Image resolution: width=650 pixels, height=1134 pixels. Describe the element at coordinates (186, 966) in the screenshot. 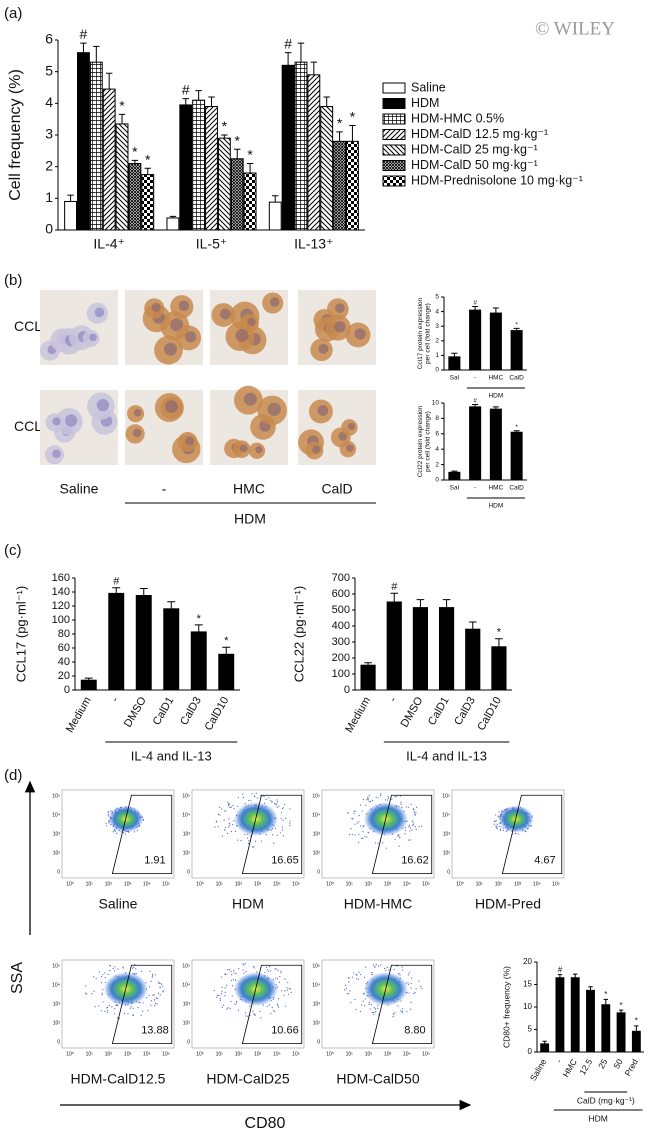

I see `flow-y-tick: 10⁵` at that location.